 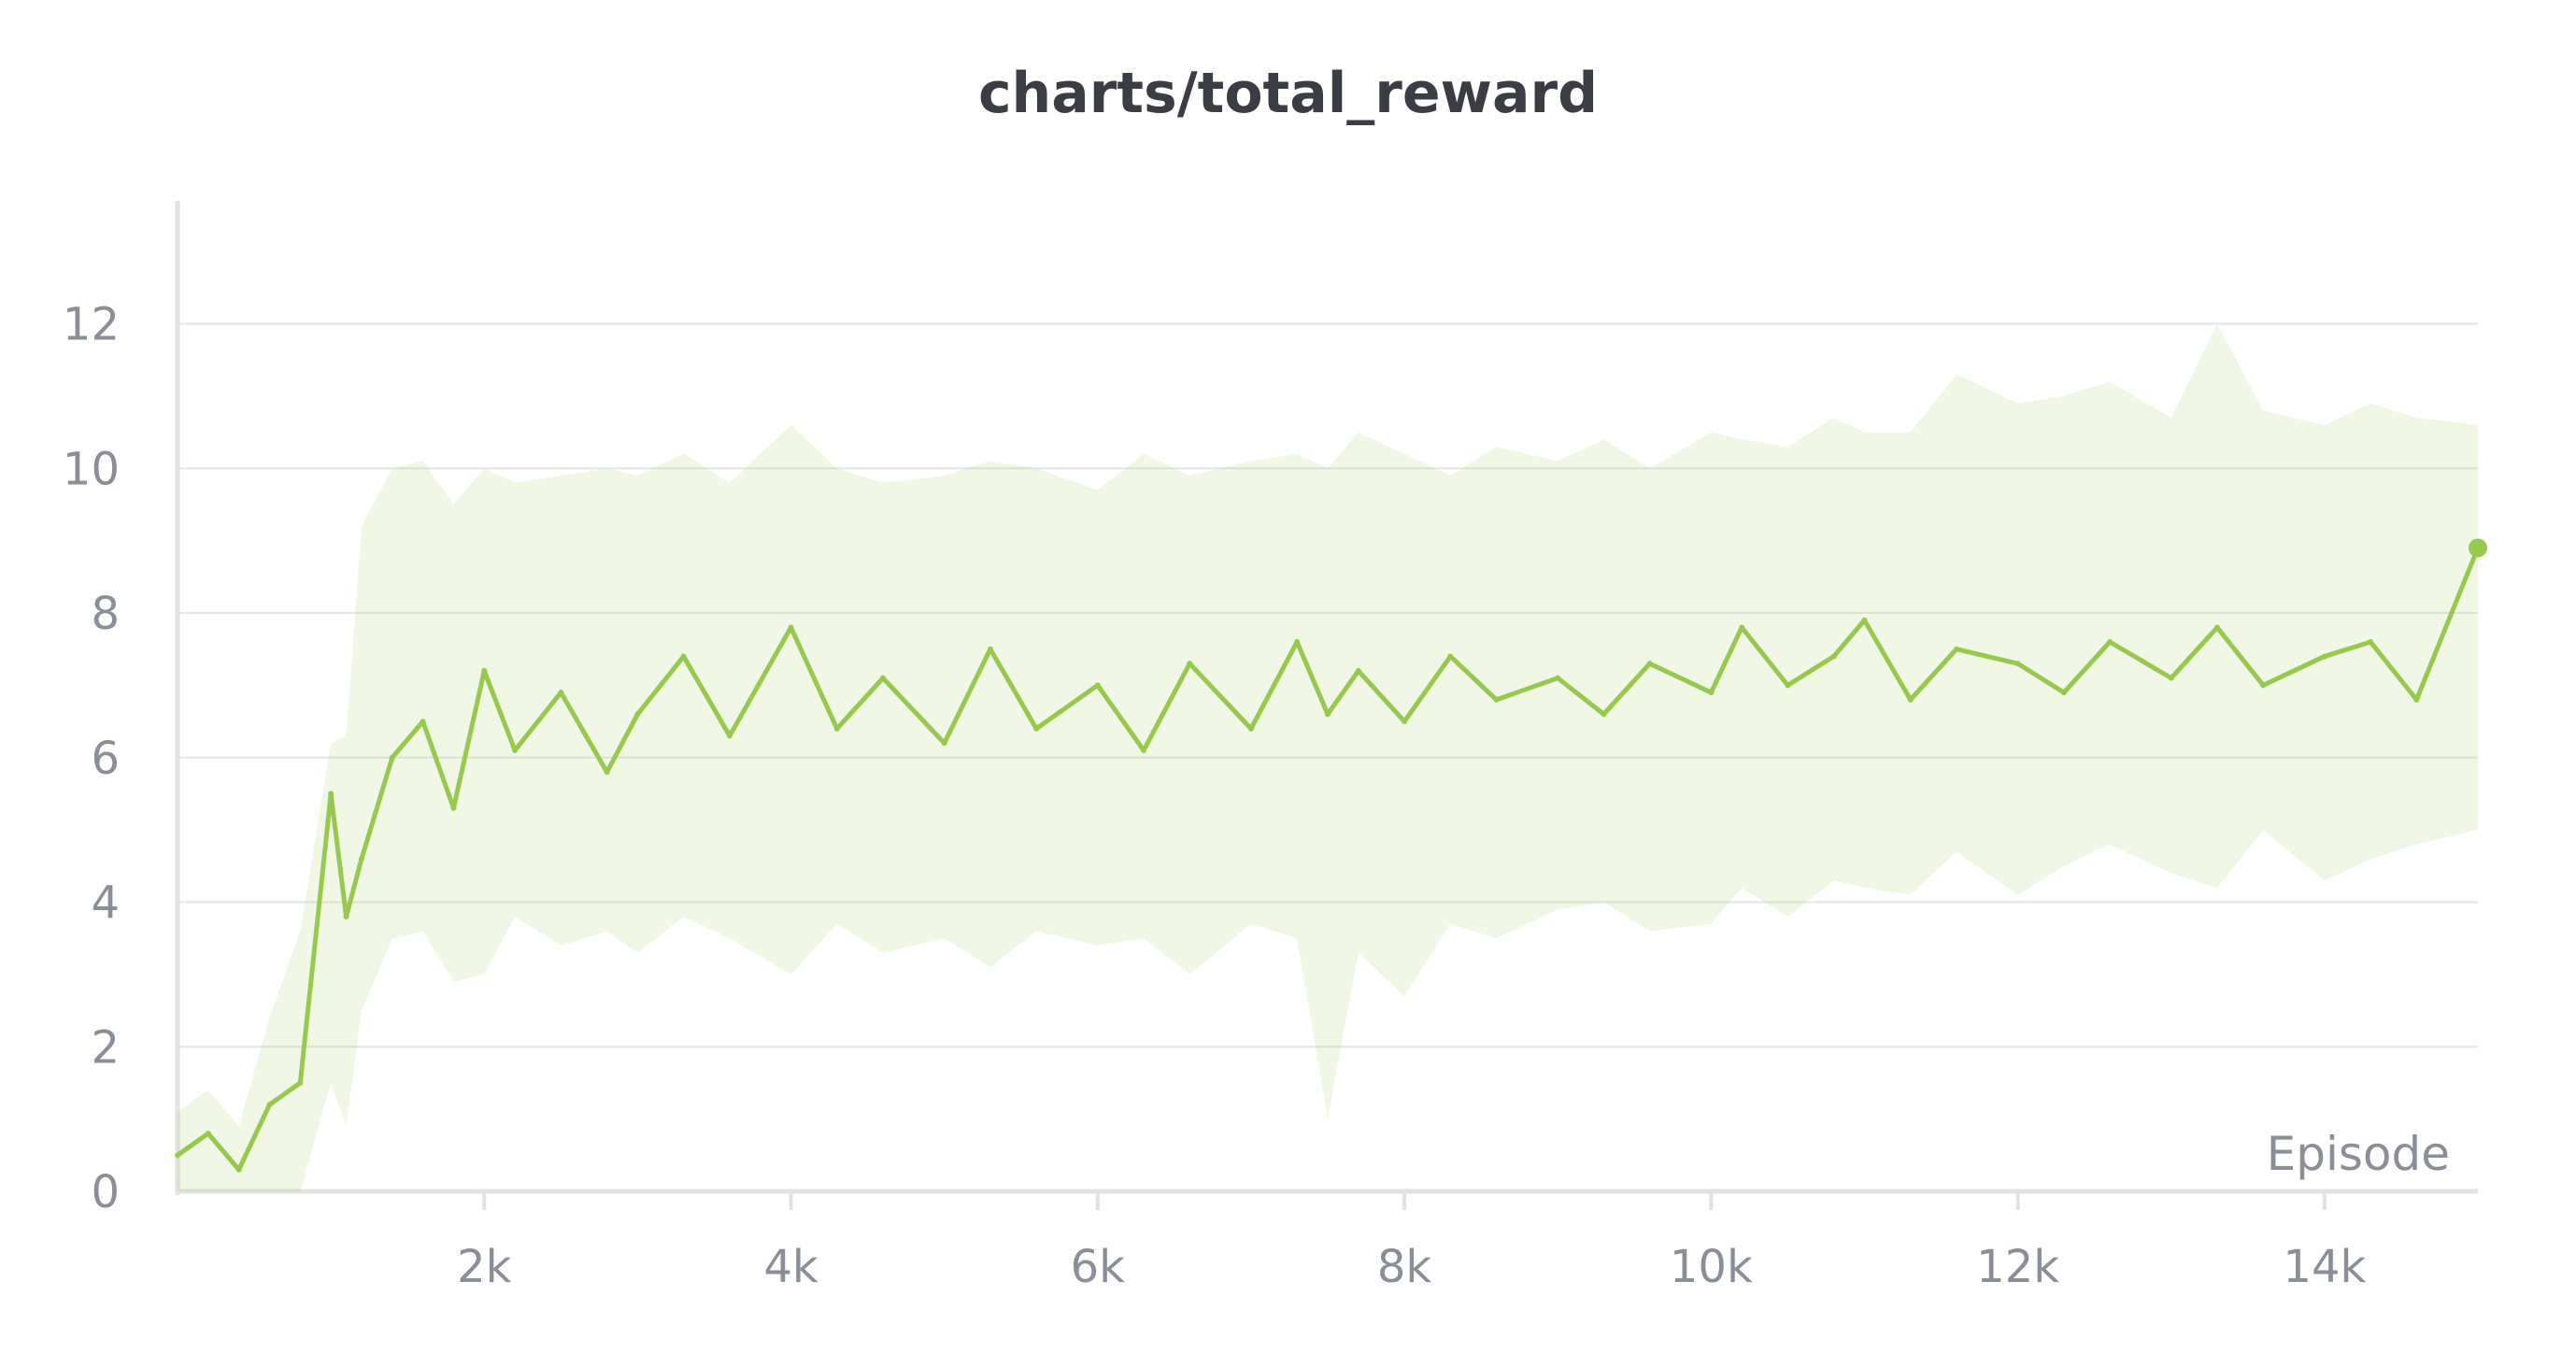 I want to click on y-tick-label: 6, so click(x=106, y=759).